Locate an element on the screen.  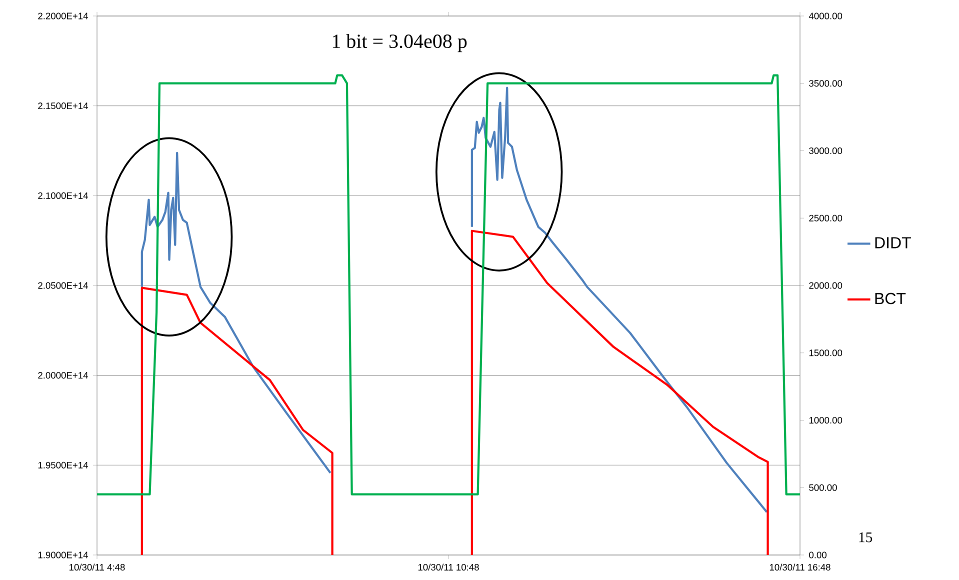
text: 15 is located at coordinates (865, 537).